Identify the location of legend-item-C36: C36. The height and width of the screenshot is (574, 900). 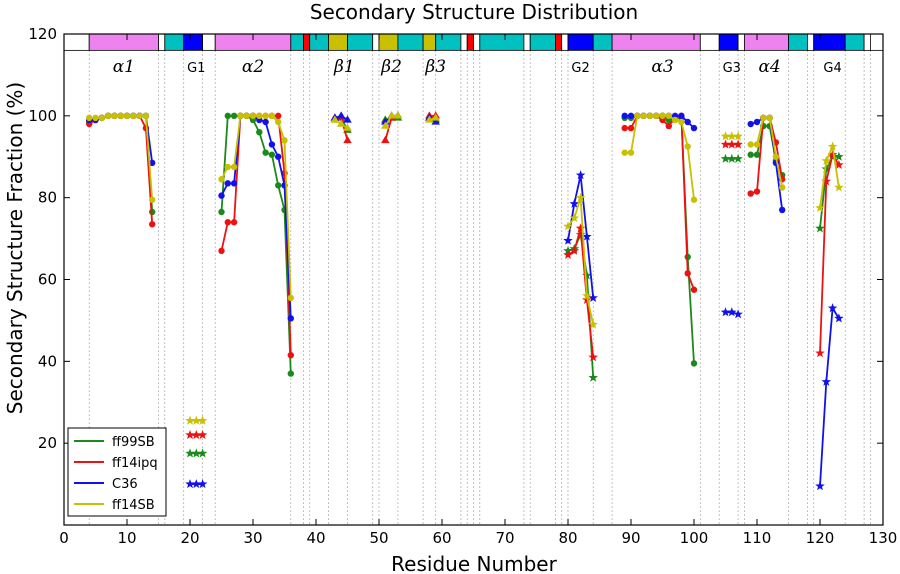
(106, 484).